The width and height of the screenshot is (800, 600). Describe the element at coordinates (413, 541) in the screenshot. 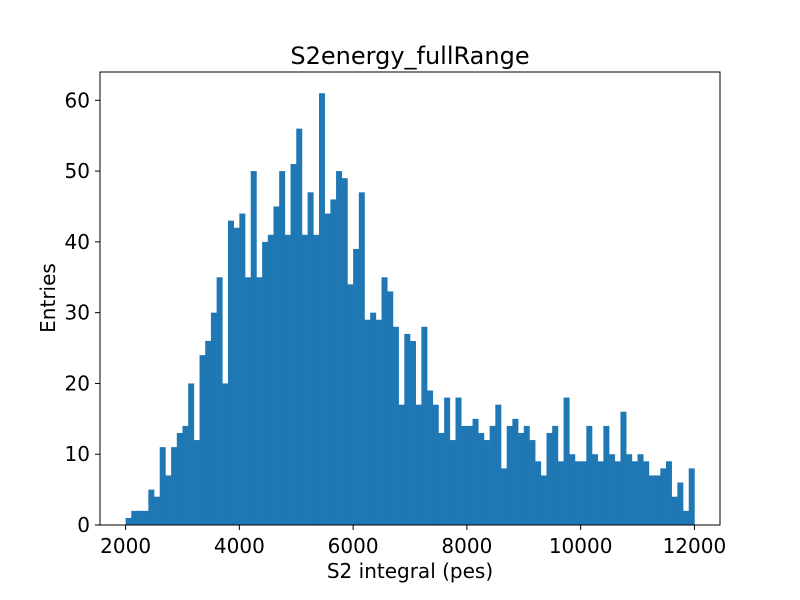

I see `x-axis: 2000 4000 6000 8000 10000 12000` at that location.